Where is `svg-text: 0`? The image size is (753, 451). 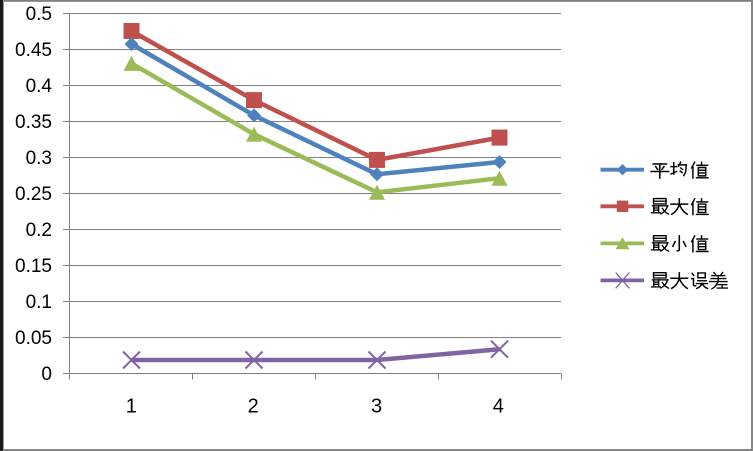 svg-text: 0 is located at coordinates (46, 374).